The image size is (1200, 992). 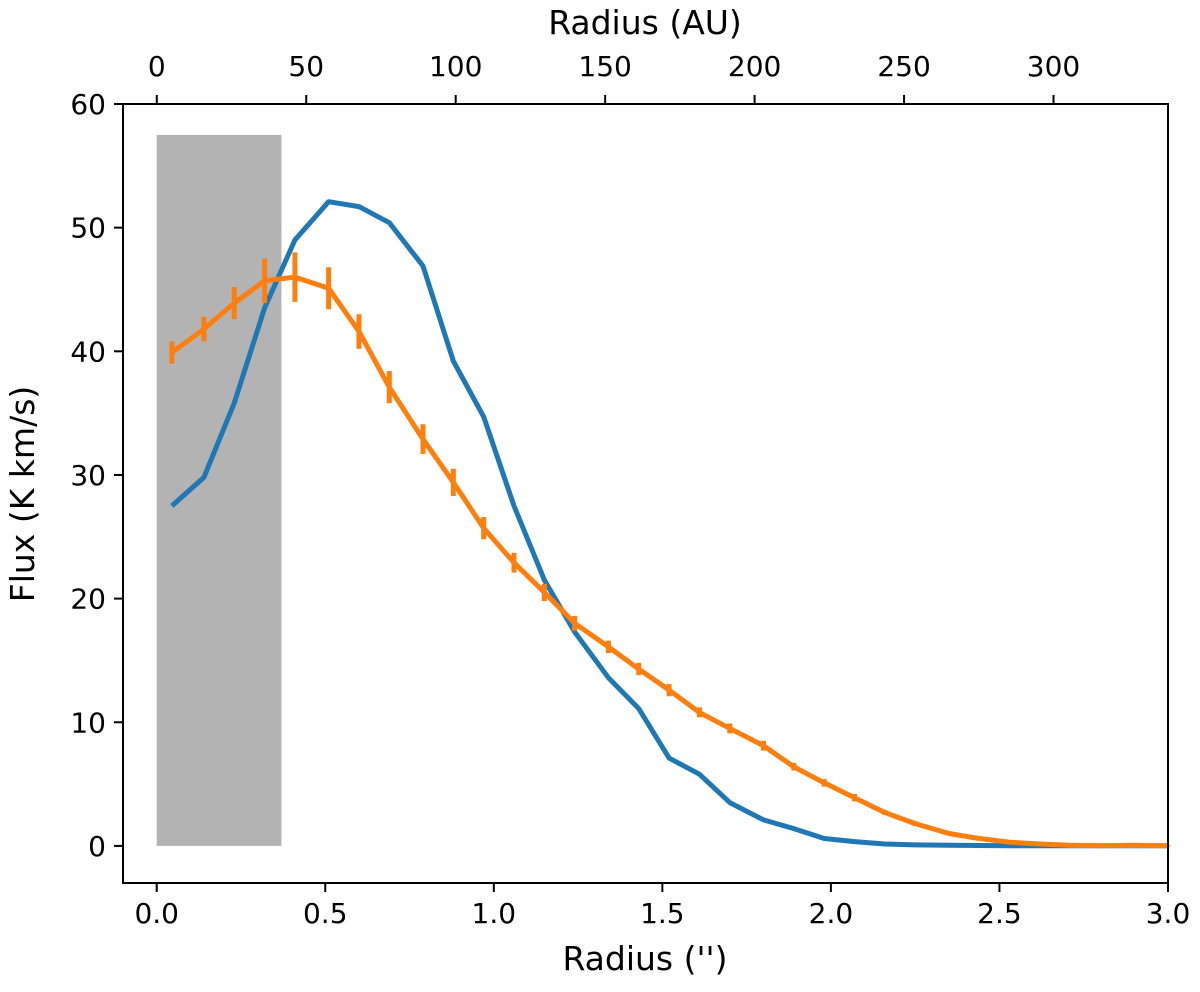 What do you see at coordinates (88, 722) in the screenshot?
I see `y-tick-label: 10` at bounding box center [88, 722].